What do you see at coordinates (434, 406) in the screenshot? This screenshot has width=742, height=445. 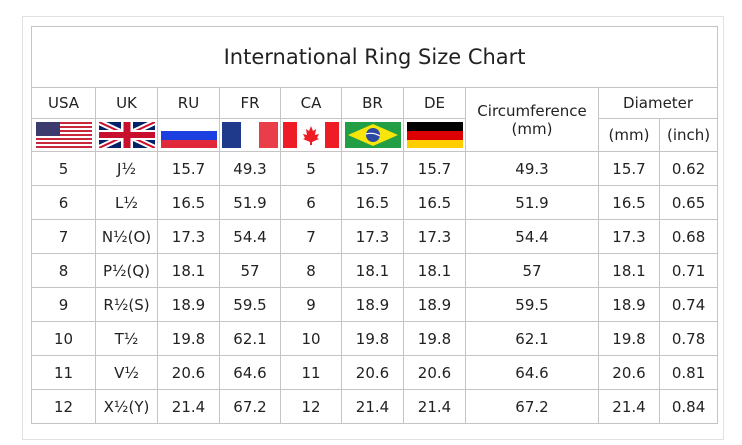 I see `cell-de: 21.4` at bounding box center [434, 406].